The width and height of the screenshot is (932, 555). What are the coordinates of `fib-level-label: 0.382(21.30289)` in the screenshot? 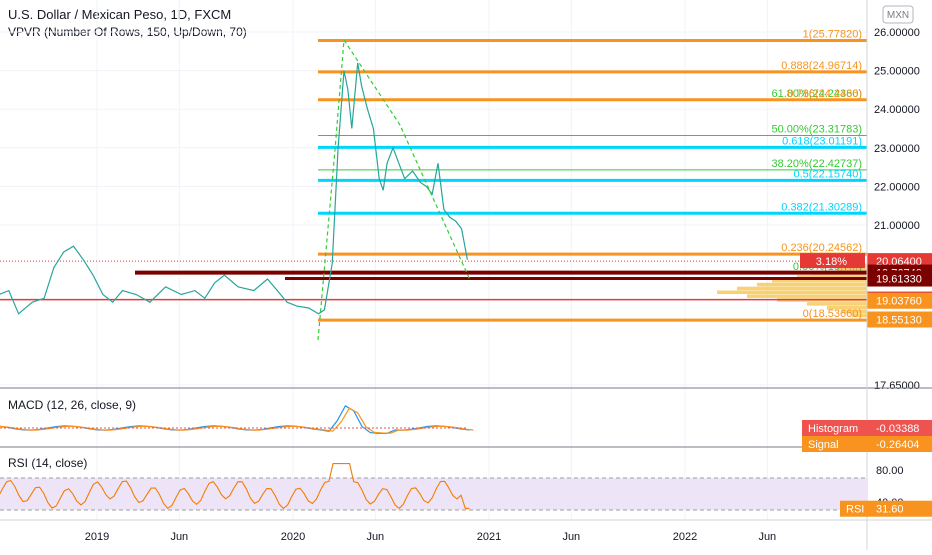 It's located at (821, 207).